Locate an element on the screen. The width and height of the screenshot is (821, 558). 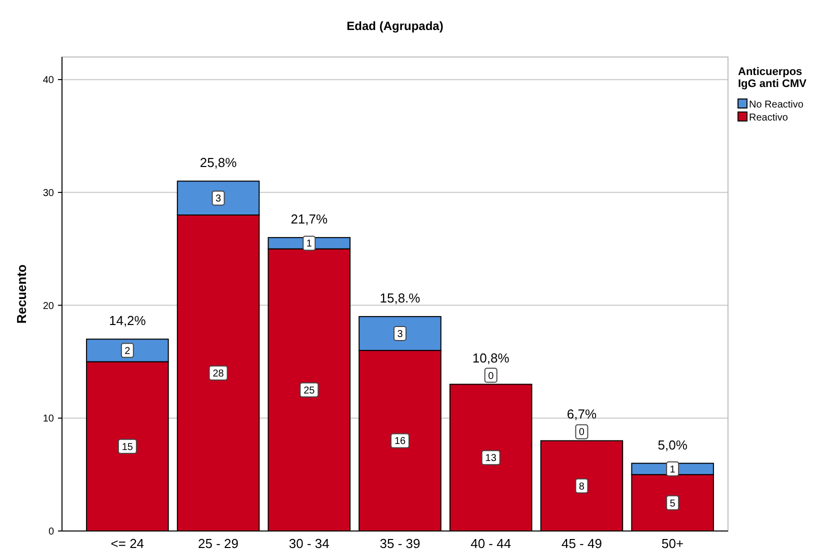
y-axis-title: Recuento is located at coordinates (21, 294).